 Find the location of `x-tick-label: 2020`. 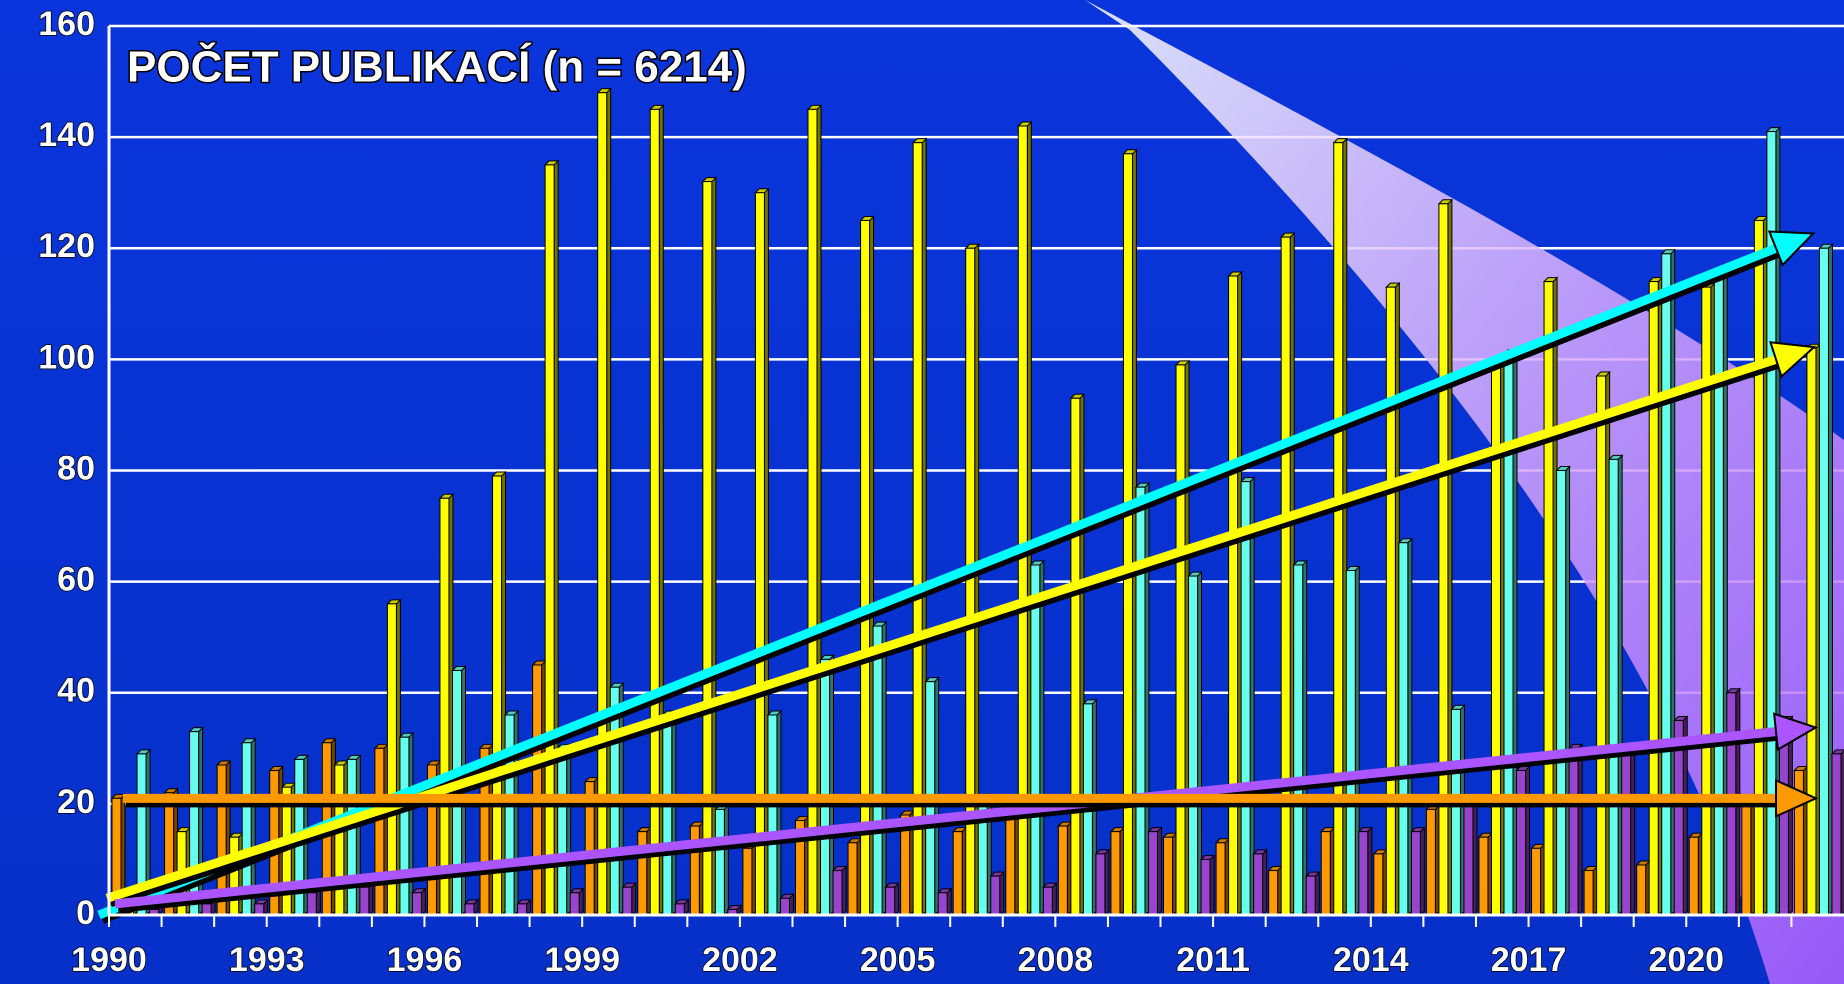

x-tick-label: 2020 is located at coordinates (1686, 960).